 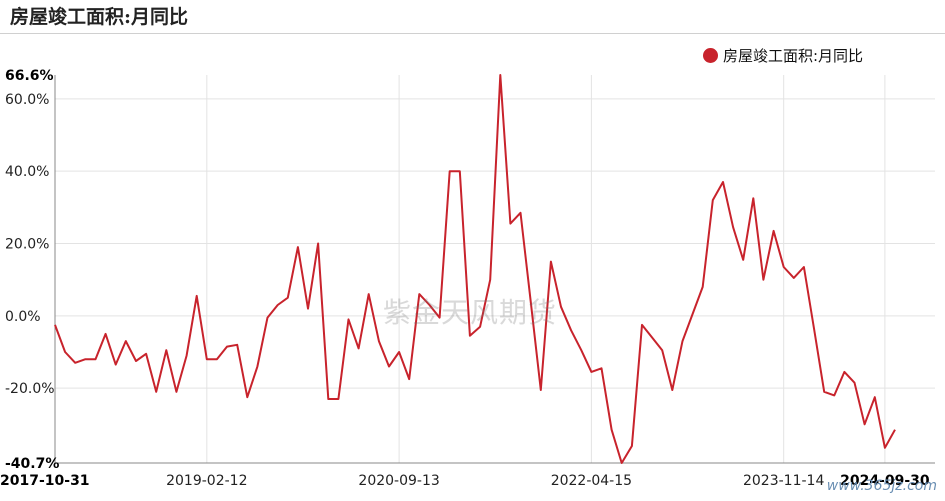 I want to click on y-tick-label-1: 60.0%, so click(x=27, y=100).